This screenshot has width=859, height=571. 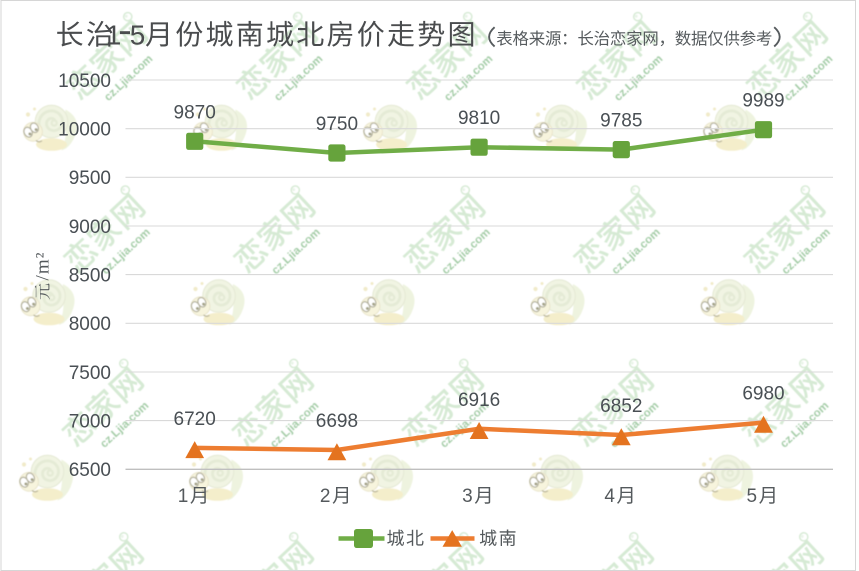 I want to click on svg-text: 4, so click(x=609, y=496).